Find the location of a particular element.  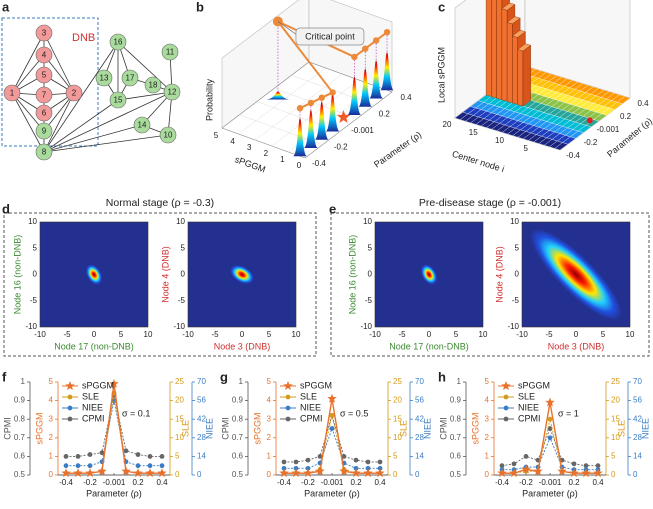

y-tick-label: -0.4 is located at coordinates (573, 155).